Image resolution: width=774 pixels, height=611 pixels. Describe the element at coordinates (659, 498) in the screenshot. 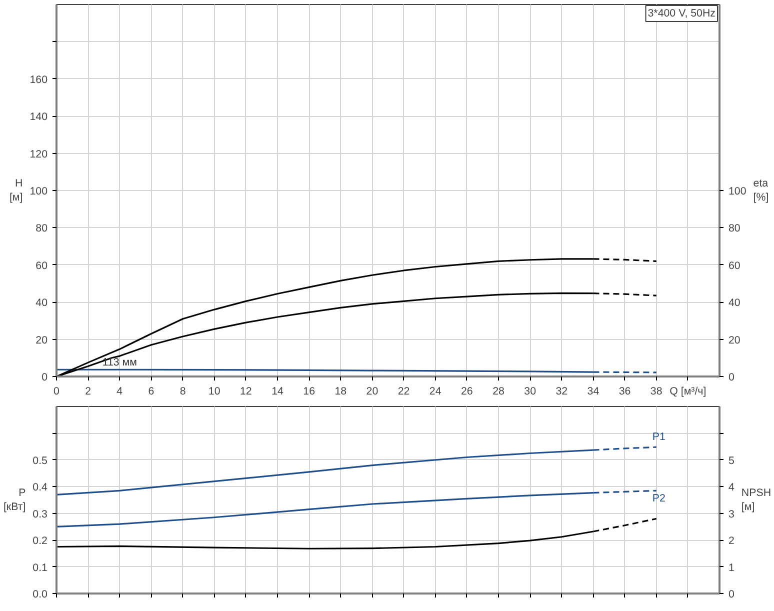

I see `series-label: P2` at that location.